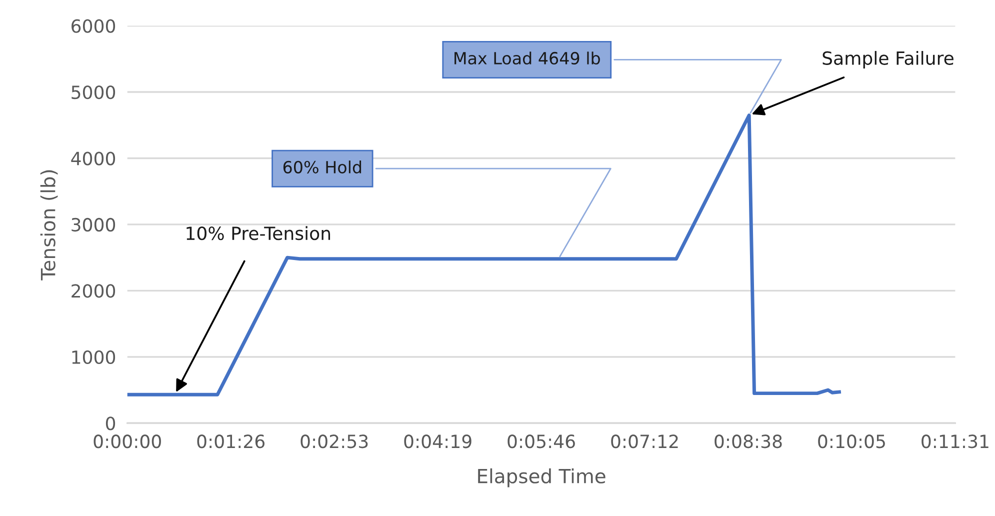 Image resolution: width=995 pixels, height=516 pixels. I want to click on y-tick-label: 2000, so click(94, 291).